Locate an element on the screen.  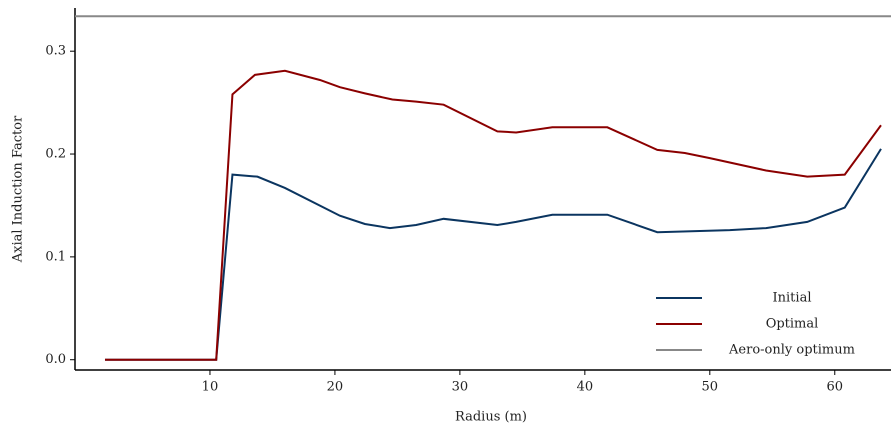
x-tick-label: 20 is located at coordinates (335, 387).